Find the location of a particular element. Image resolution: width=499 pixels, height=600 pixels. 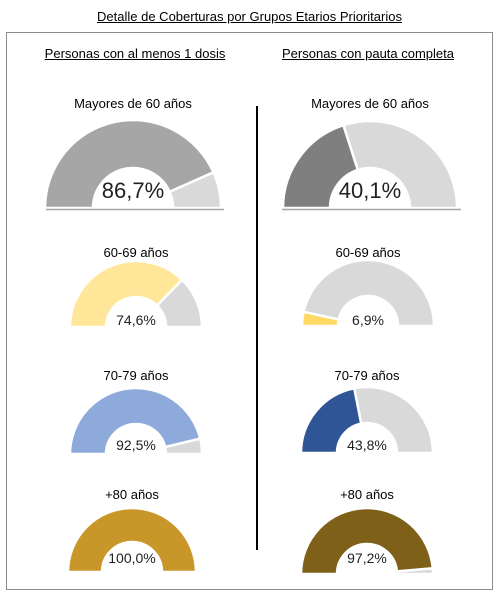

column-divider is located at coordinates (257, 328).